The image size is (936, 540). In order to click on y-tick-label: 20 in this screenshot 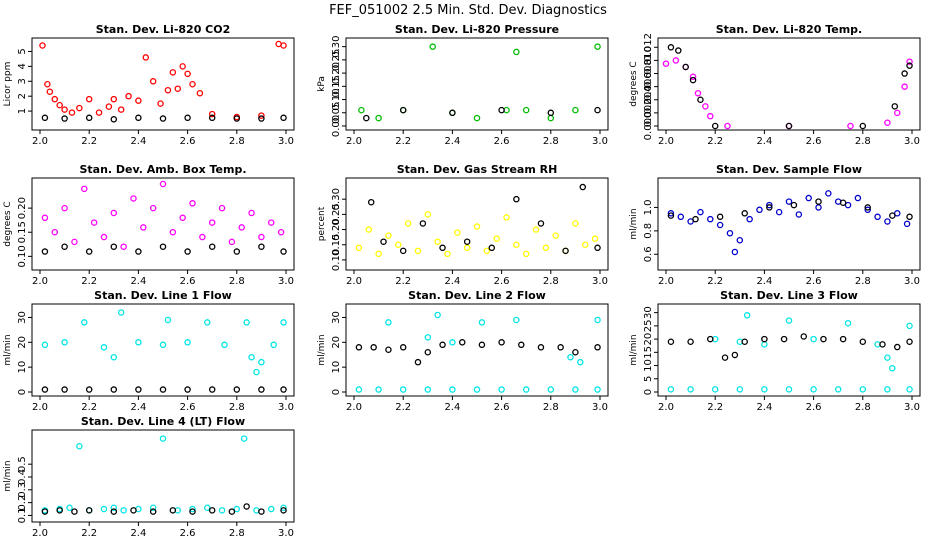, I will do `click(336, 342)`.